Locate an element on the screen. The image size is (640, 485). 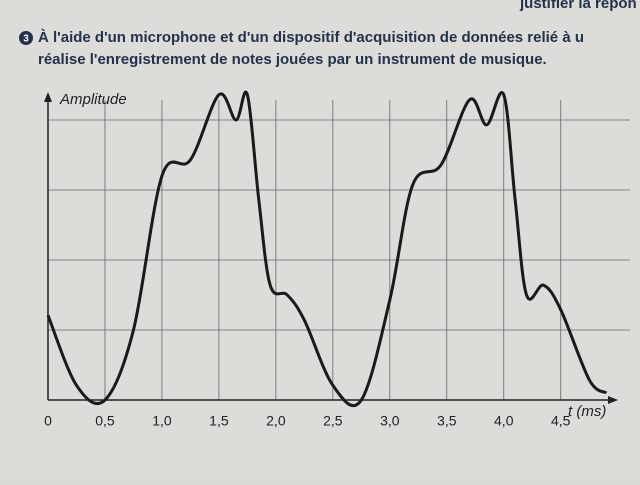
x-tick-label: 0 is located at coordinates (48, 421).